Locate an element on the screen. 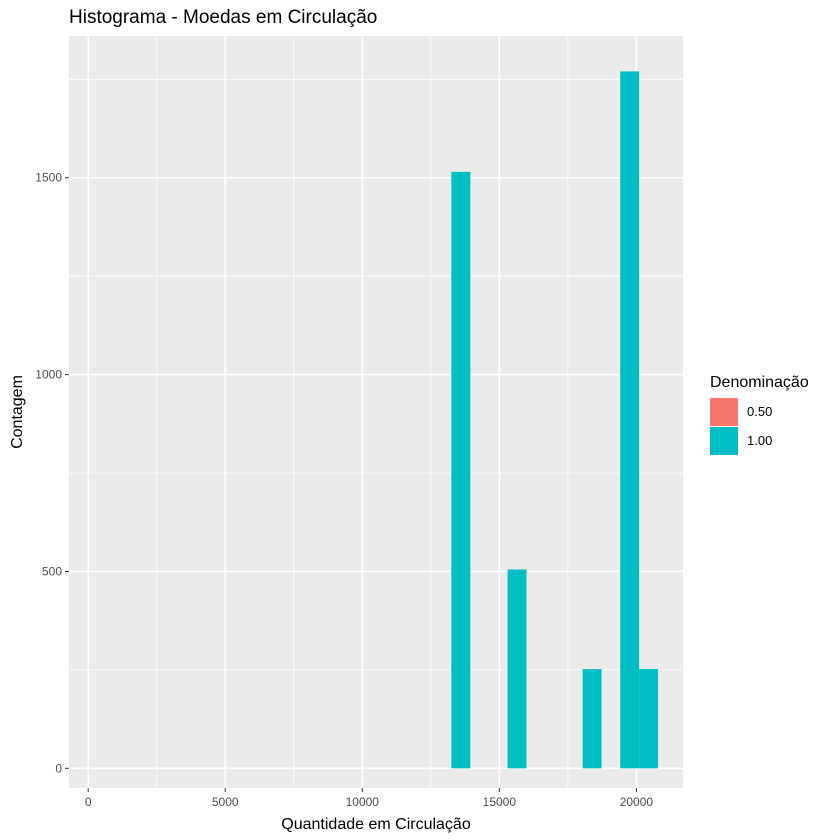  legend: Denominação 0.50 1.00 is located at coordinates (759, 414).